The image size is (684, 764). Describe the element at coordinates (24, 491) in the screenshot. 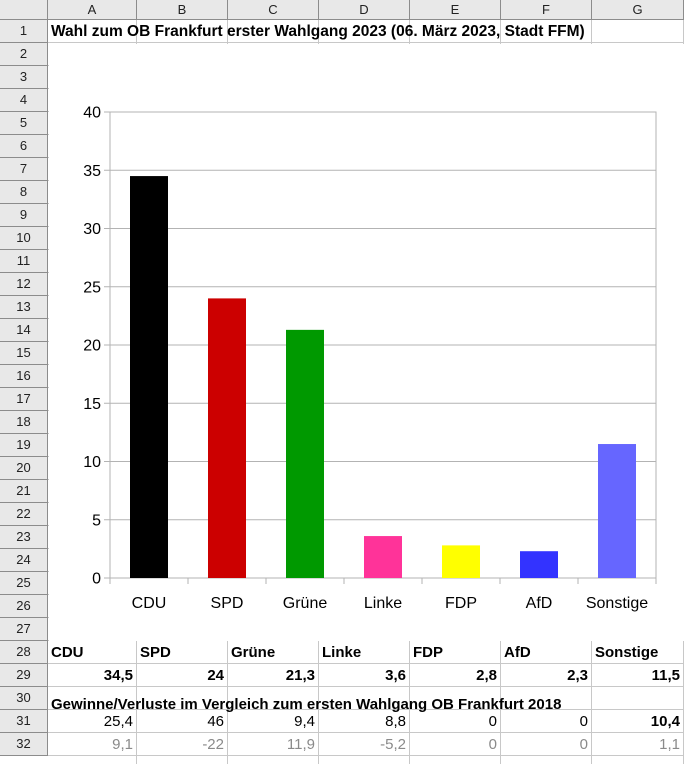

I see `row-header-21: 21` at that location.